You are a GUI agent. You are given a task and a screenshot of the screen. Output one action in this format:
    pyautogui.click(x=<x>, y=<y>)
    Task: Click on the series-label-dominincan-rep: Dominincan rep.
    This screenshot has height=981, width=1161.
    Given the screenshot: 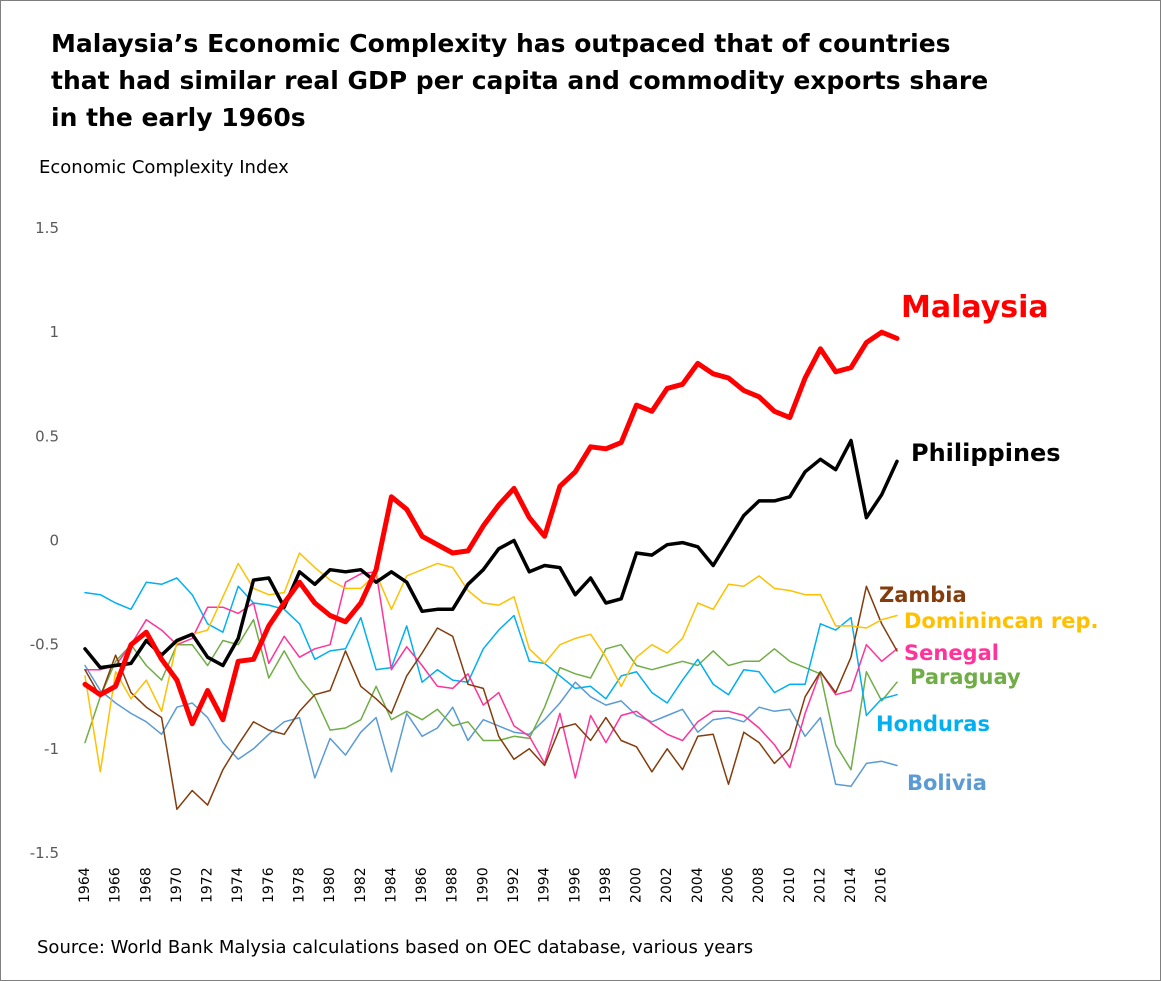 What is the action you would take?
    pyautogui.click(x=1001, y=621)
    